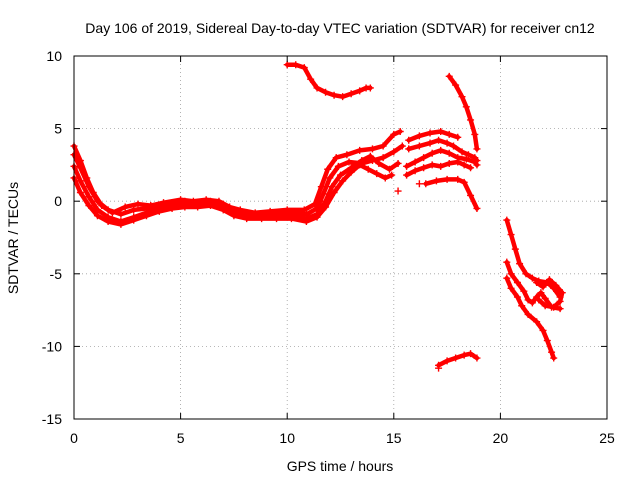  I want to click on y-axis-label: SDTVAR / TECUs, so click(13, 238).